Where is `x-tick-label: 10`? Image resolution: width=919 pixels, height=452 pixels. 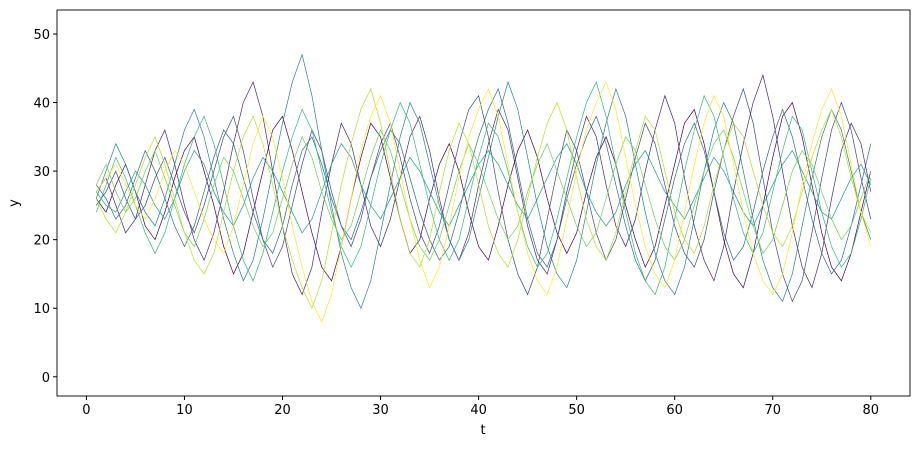 x-tick-label: 10 is located at coordinates (184, 410).